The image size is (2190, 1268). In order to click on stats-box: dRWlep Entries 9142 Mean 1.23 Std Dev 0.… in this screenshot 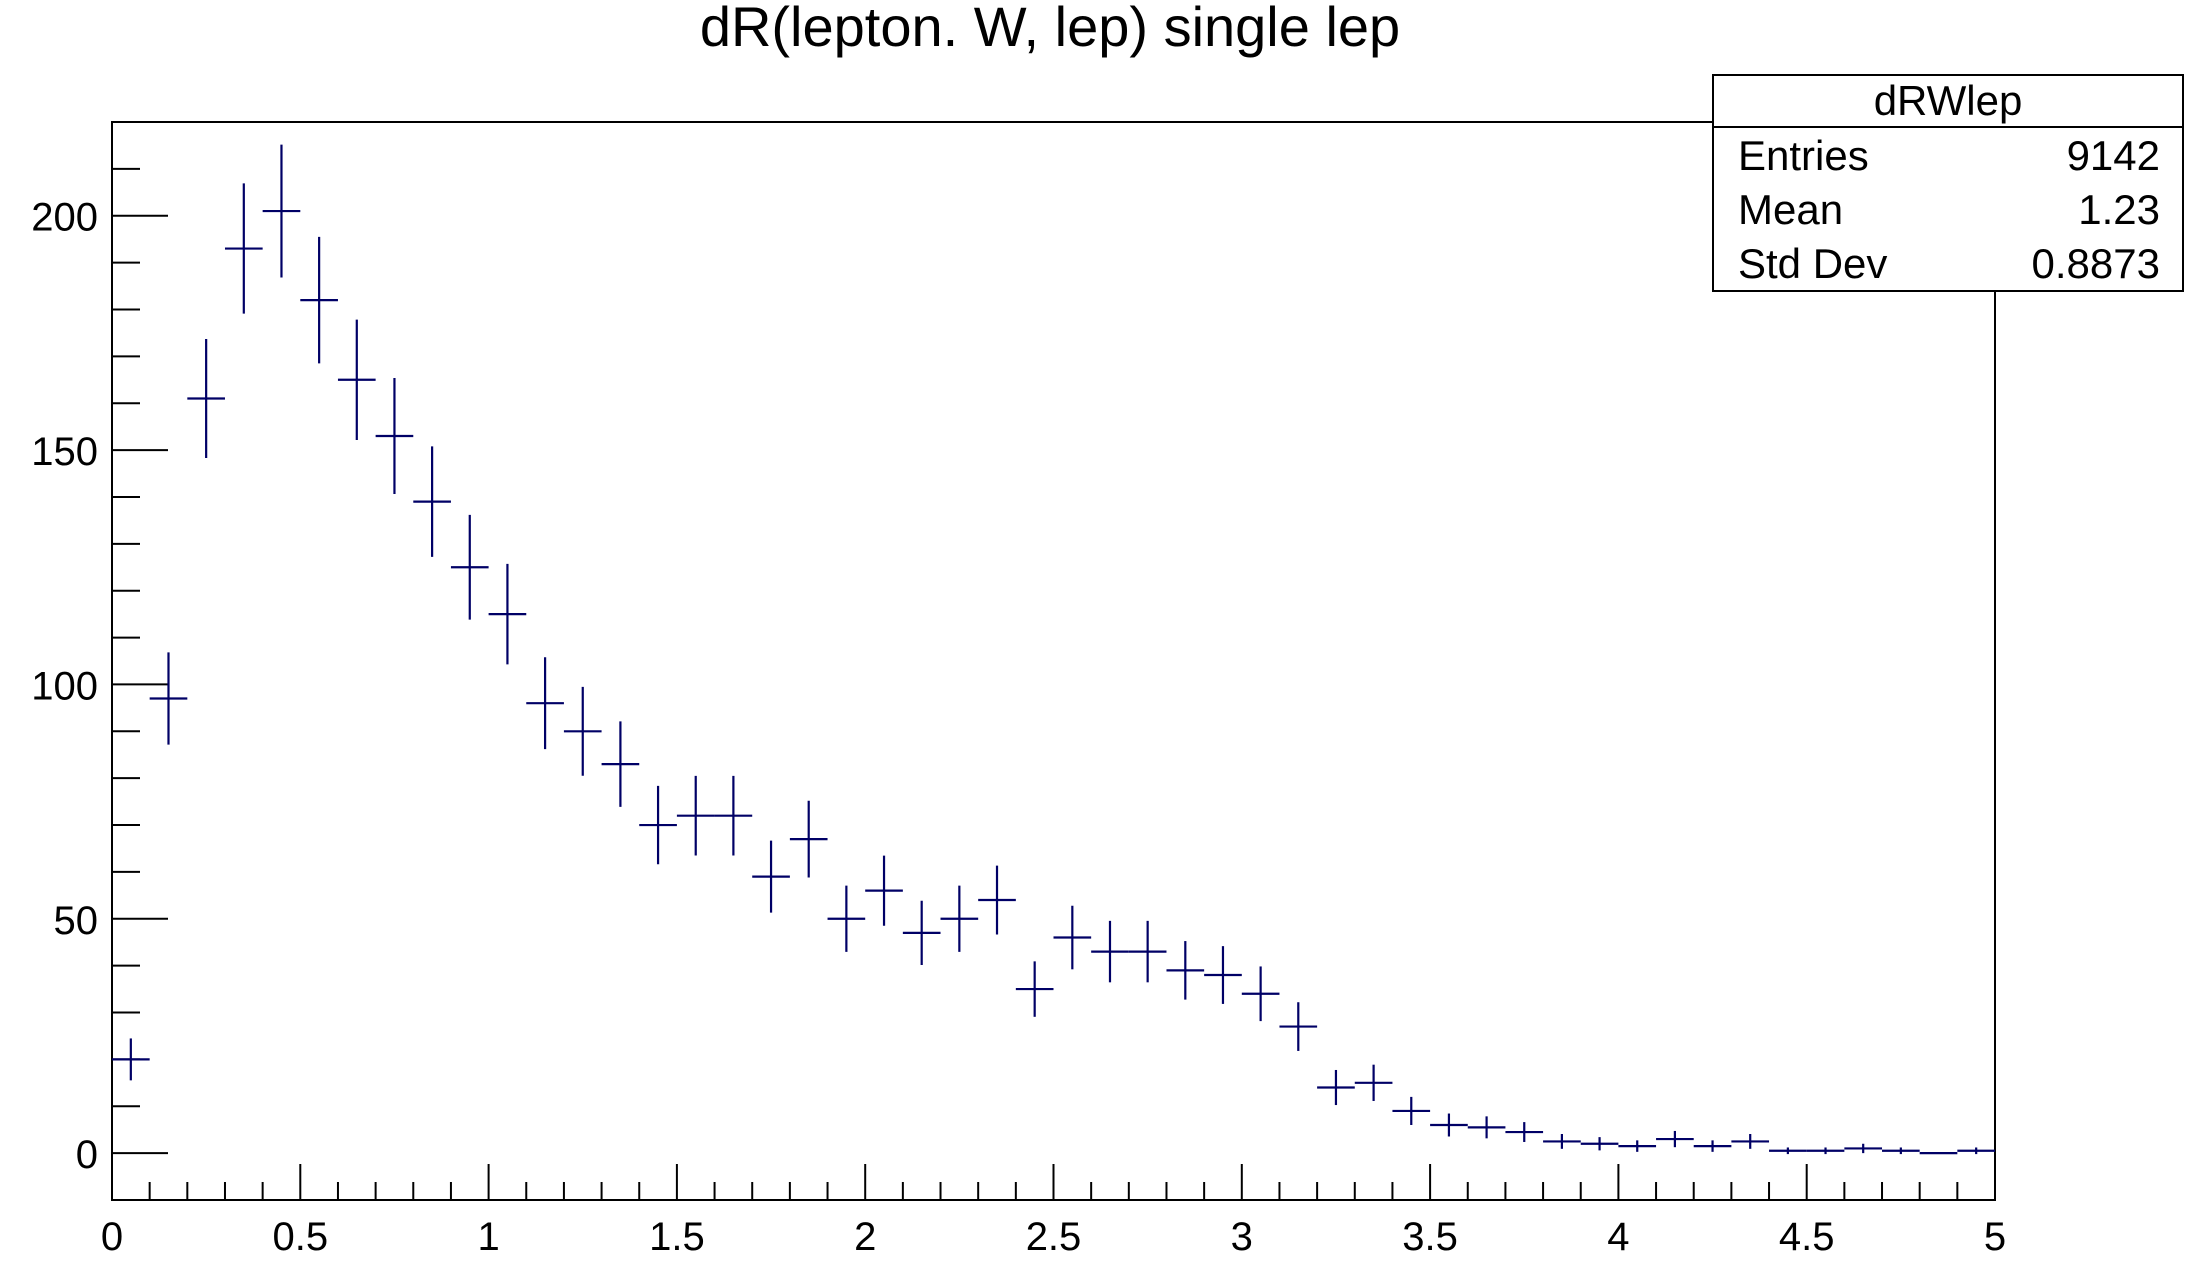, I will do `click(1948, 183)`.